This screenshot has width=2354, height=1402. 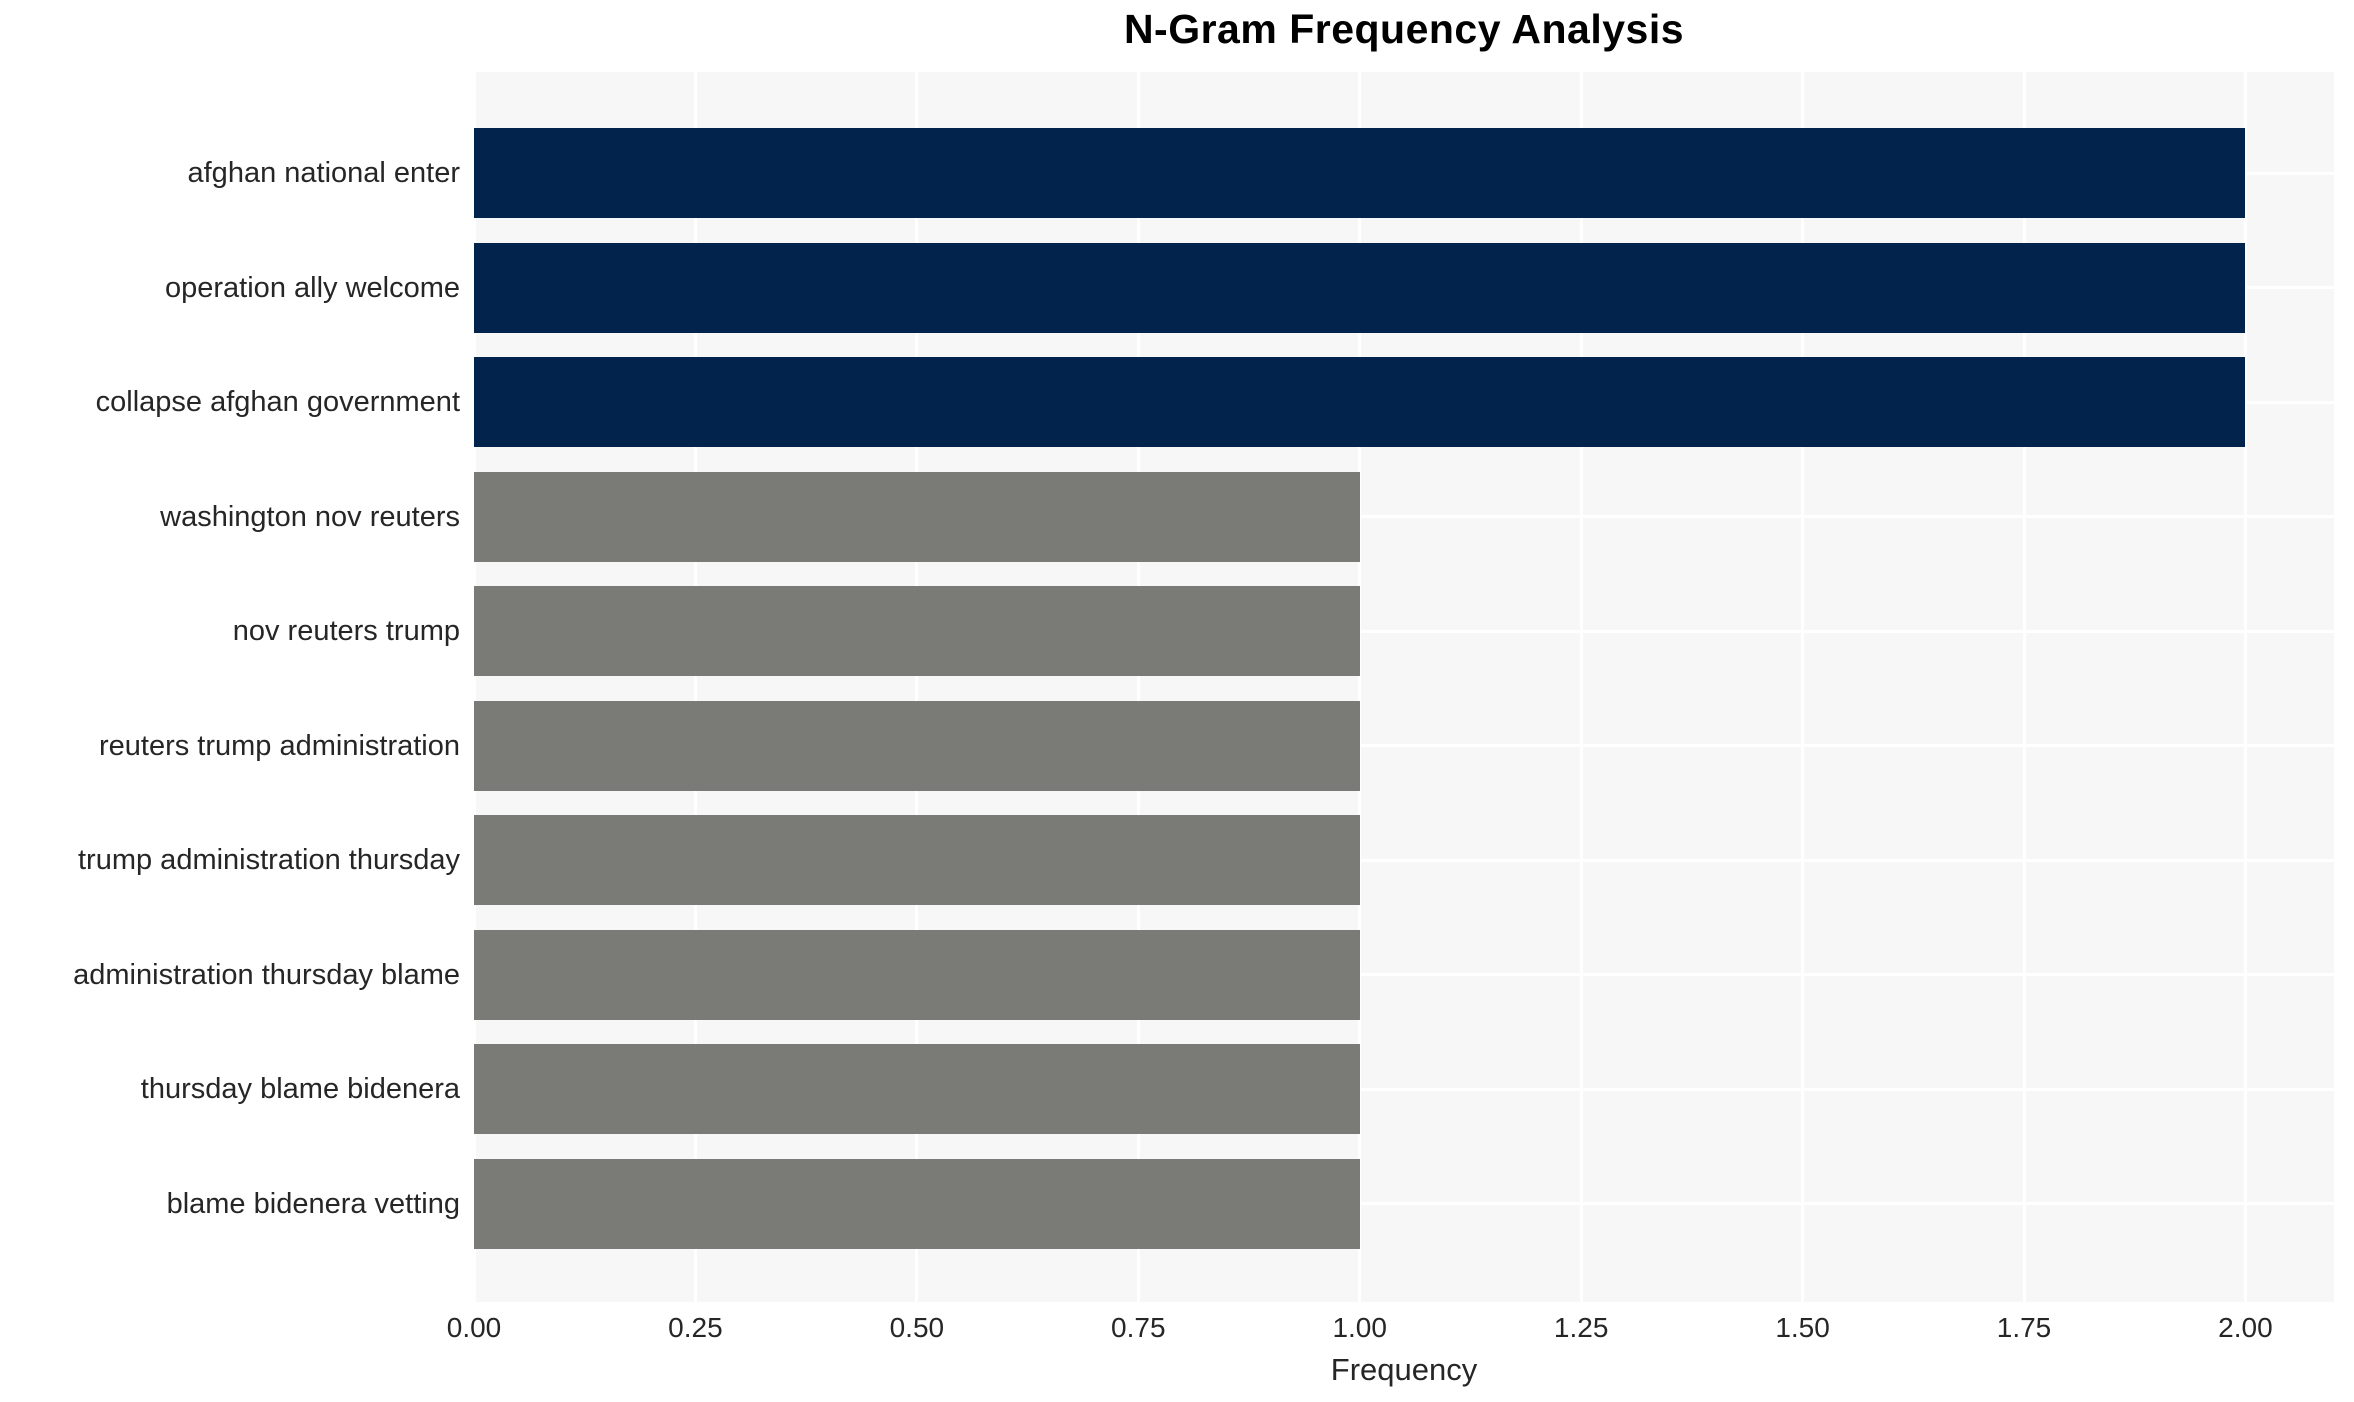 What do you see at coordinates (2245, 1327) in the screenshot?
I see `x-tick-label: 2.00` at bounding box center [2245, 1327].